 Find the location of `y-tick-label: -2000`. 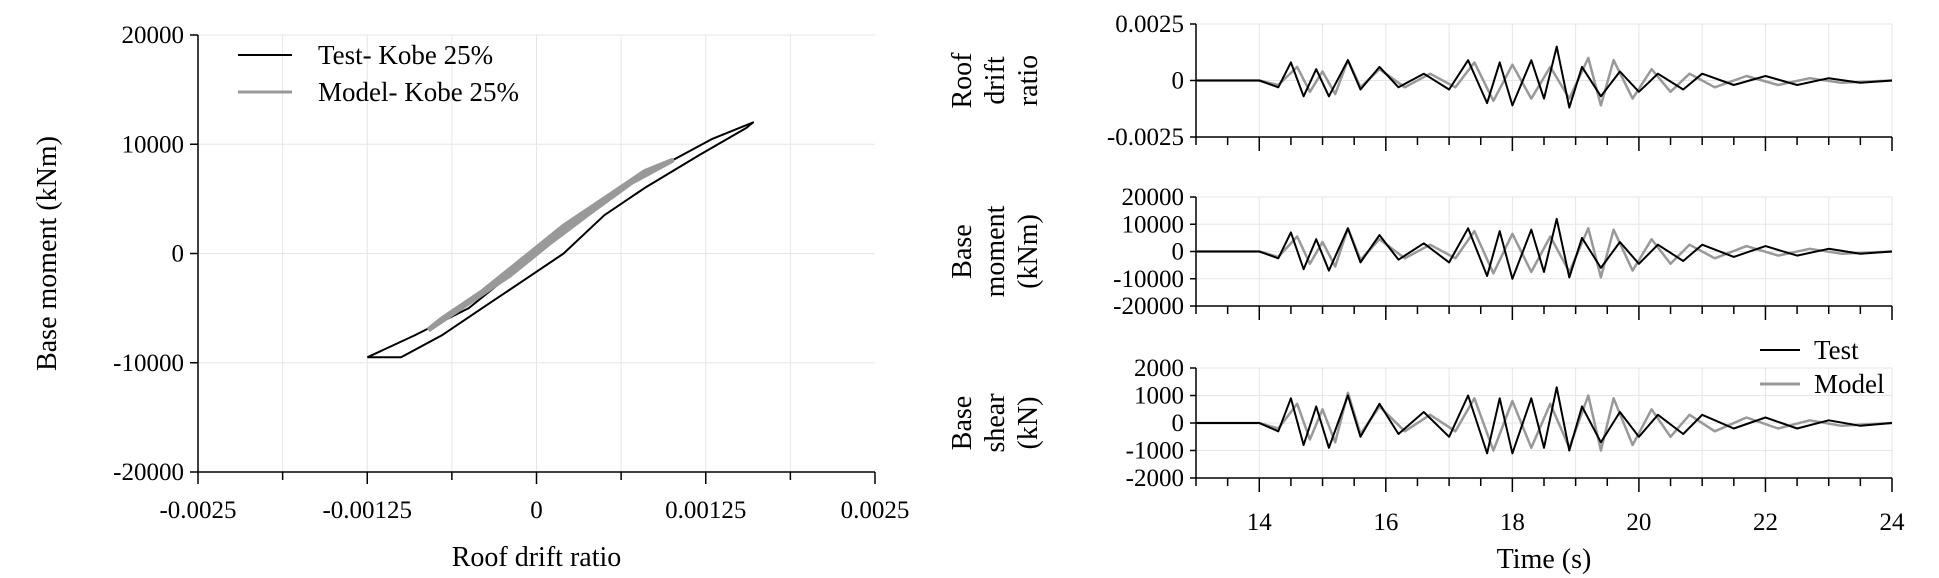

y-tick-label: -2000 is located at coordinates (1155, 478).